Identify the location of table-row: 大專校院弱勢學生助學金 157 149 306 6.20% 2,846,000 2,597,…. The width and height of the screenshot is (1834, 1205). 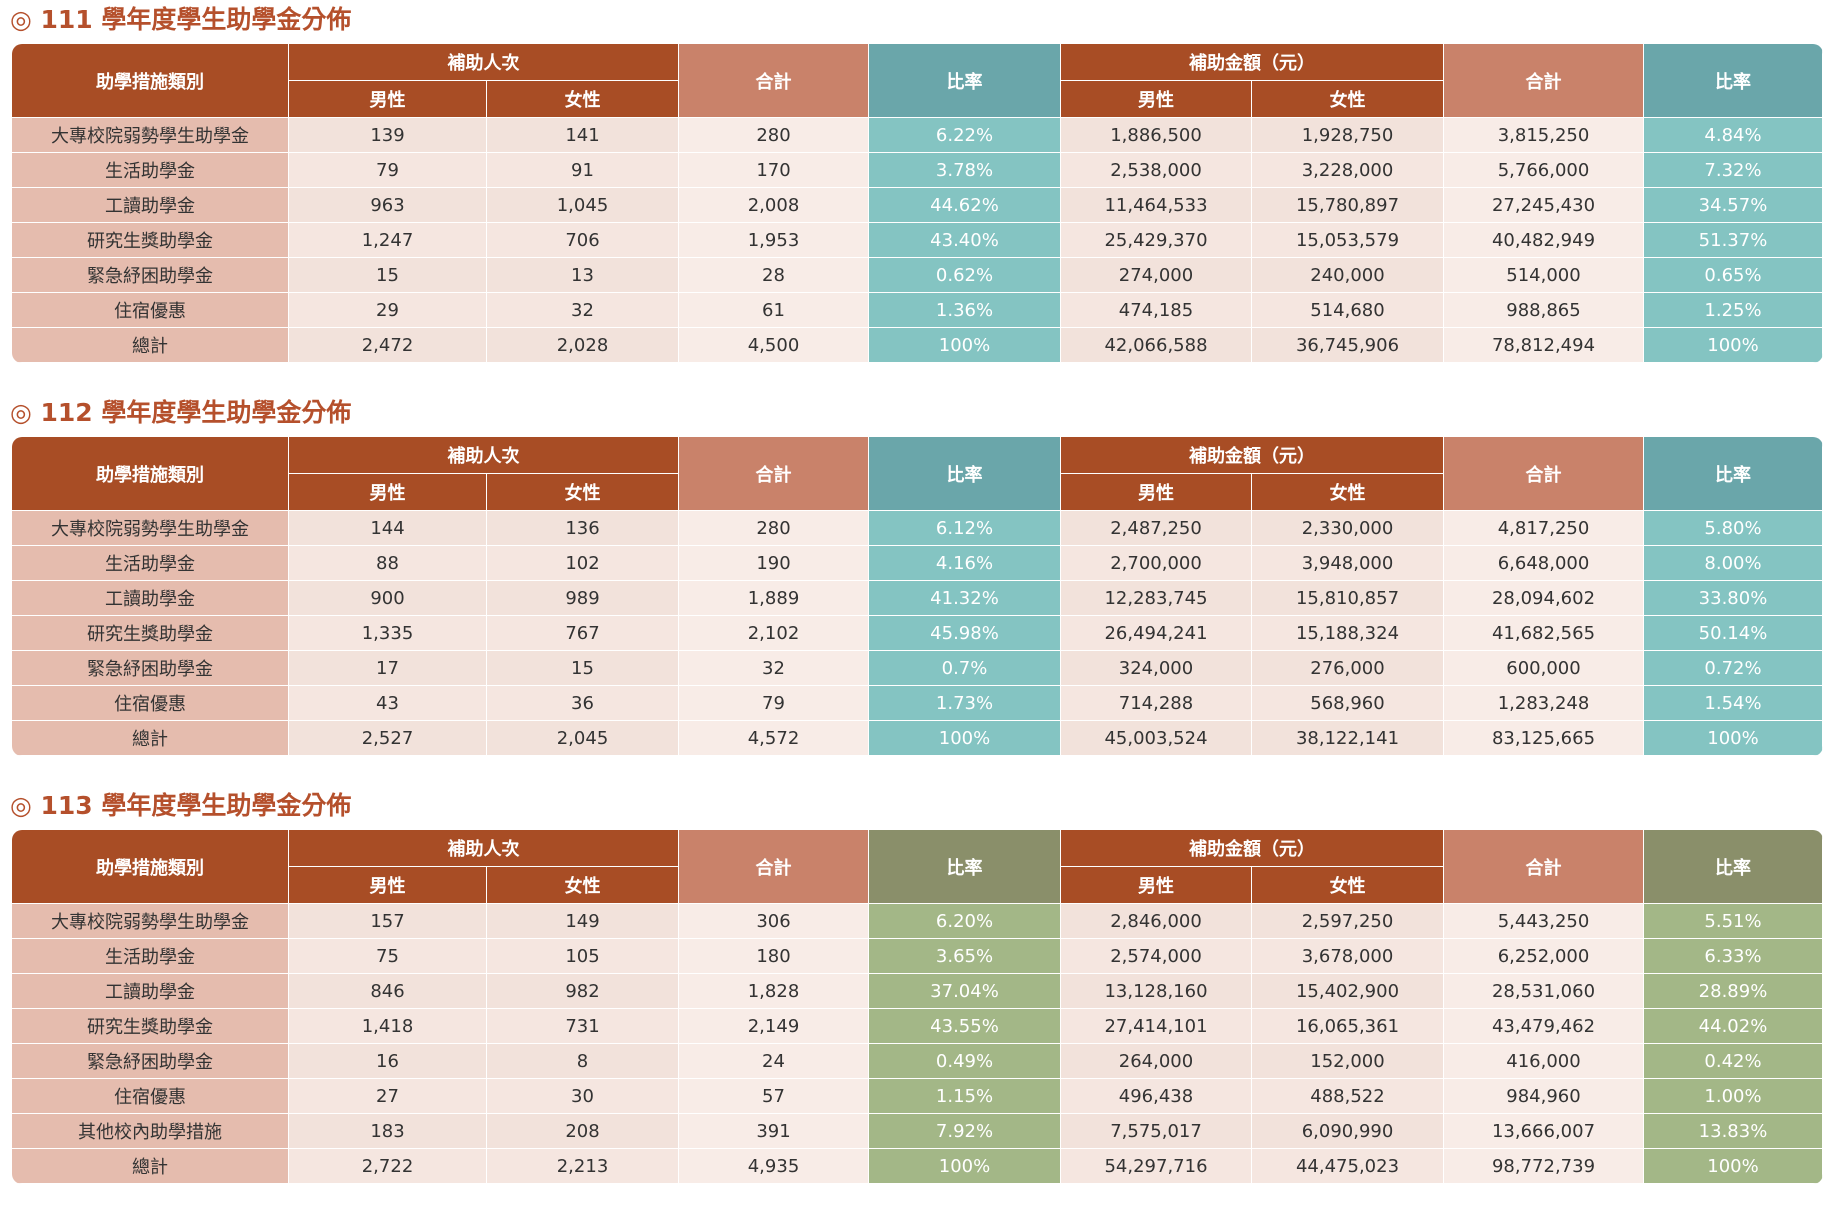
(917, 921).